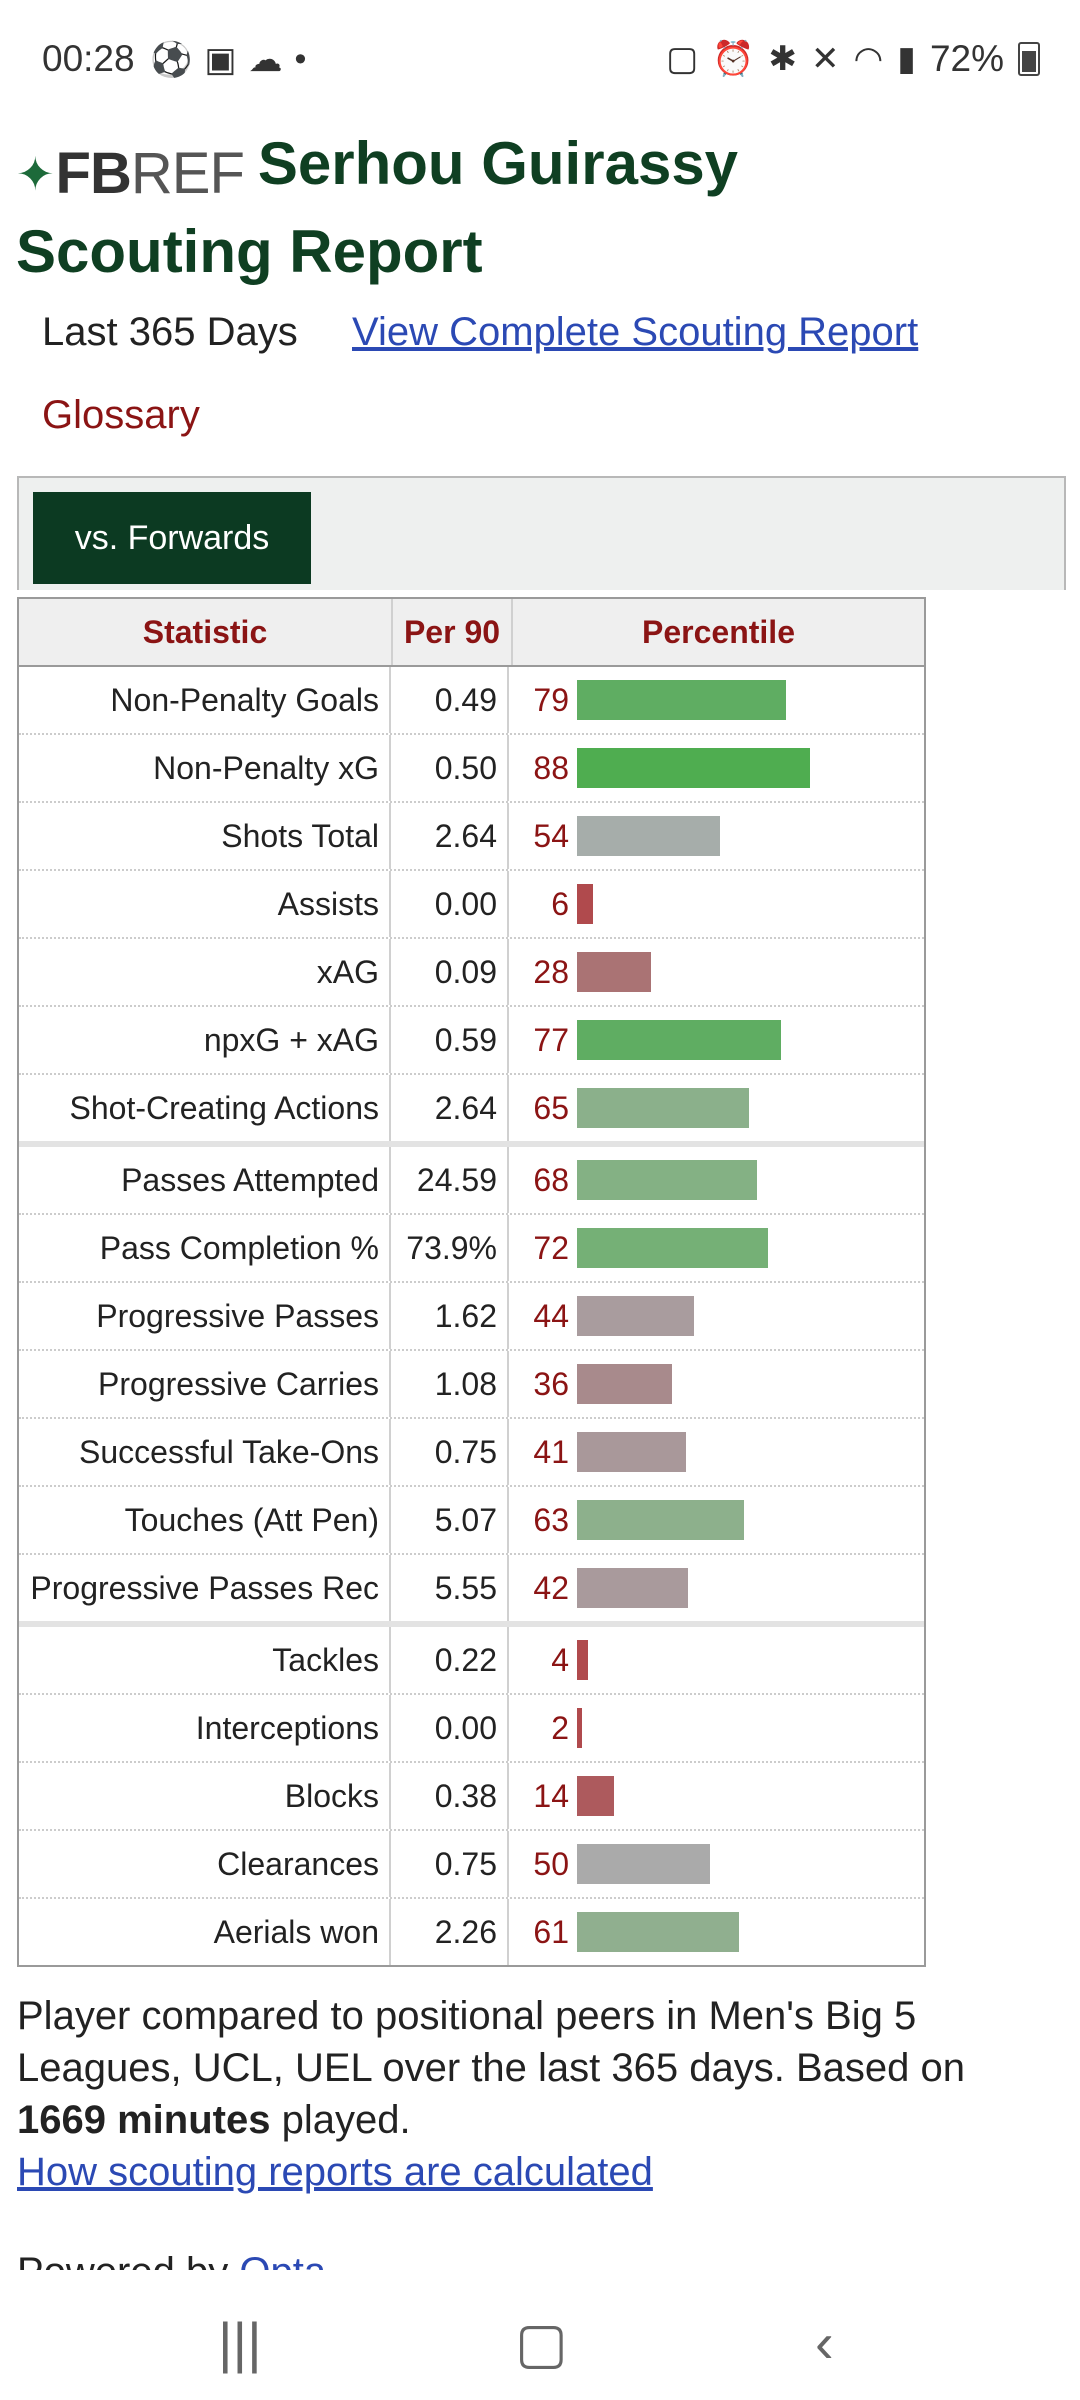  What do you see at coordinates (853, 59) in the screenshot?
I see `status-right-icons: ▢ ⏰ ✱ ✕ ◠ ▮ 72%` at bounding box center [853, 59].